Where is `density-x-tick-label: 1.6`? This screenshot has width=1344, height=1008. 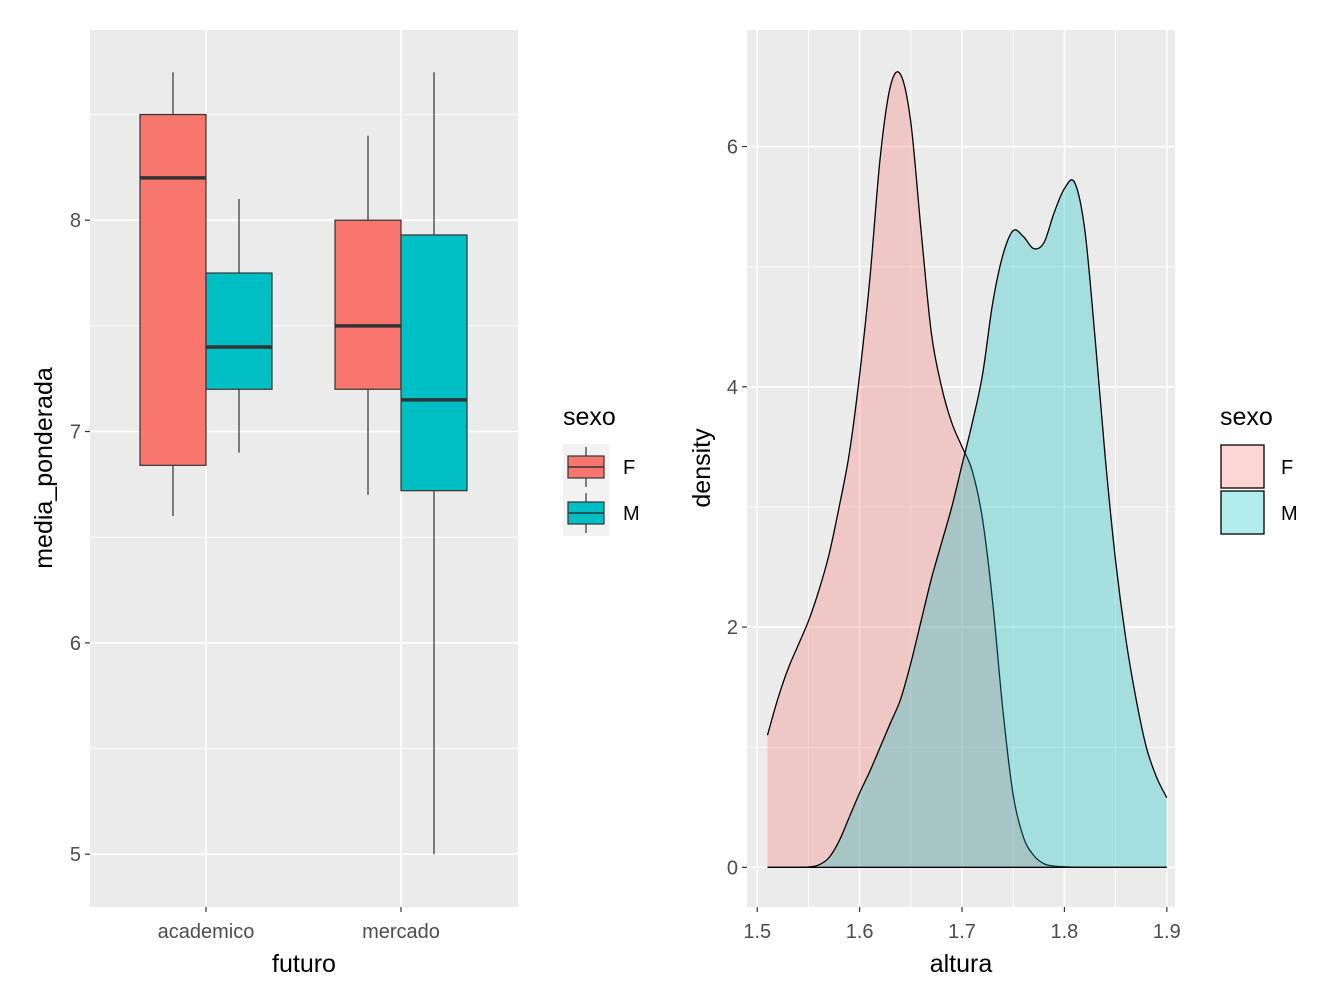
density-x-tick-label: 1.6 is located at coordinates (860, 932).